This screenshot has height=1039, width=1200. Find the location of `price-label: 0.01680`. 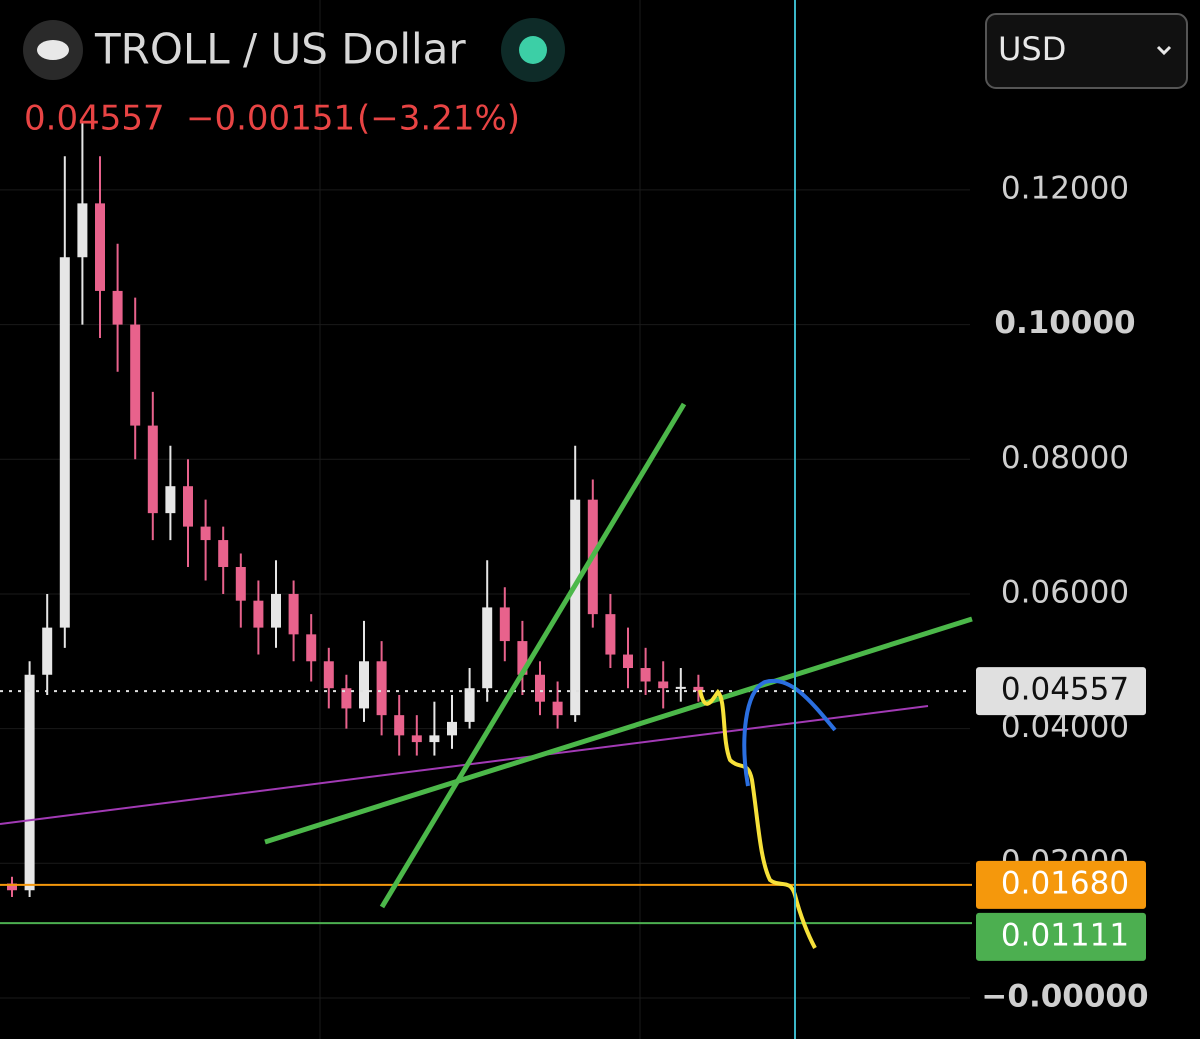

price-label: 0.01680 is located at coordinates (1065, 883).